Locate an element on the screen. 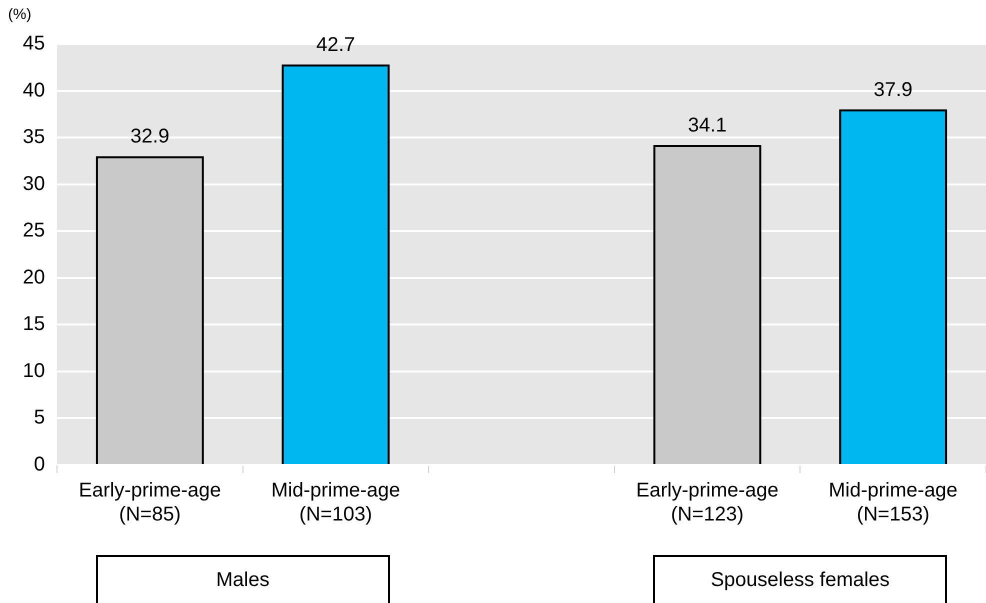  data-label: 32.9 is located at coordinates (150, 137).